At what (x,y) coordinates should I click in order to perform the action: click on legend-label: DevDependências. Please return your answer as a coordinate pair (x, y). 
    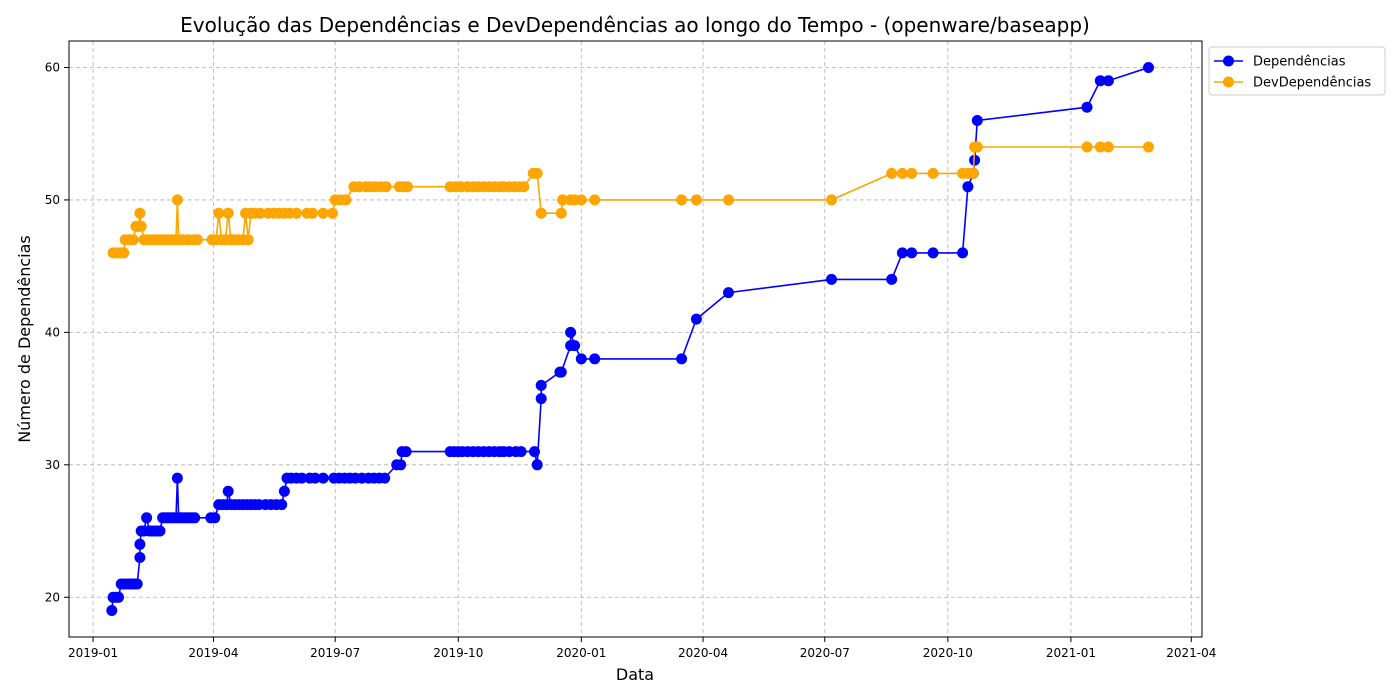
    Looking at the image, I should click on (1312, 83).